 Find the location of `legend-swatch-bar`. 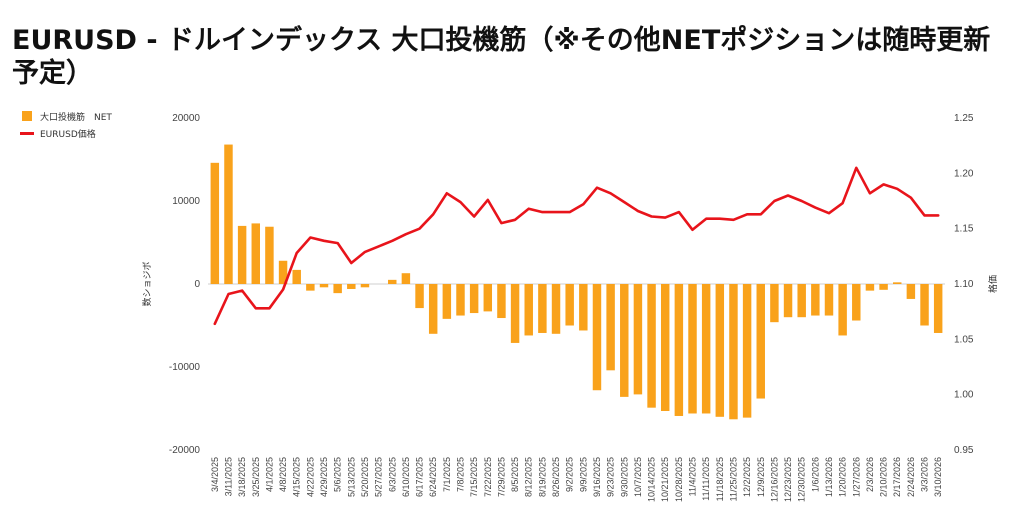

legend-swatch-bar is located at coordinates (27, 116).